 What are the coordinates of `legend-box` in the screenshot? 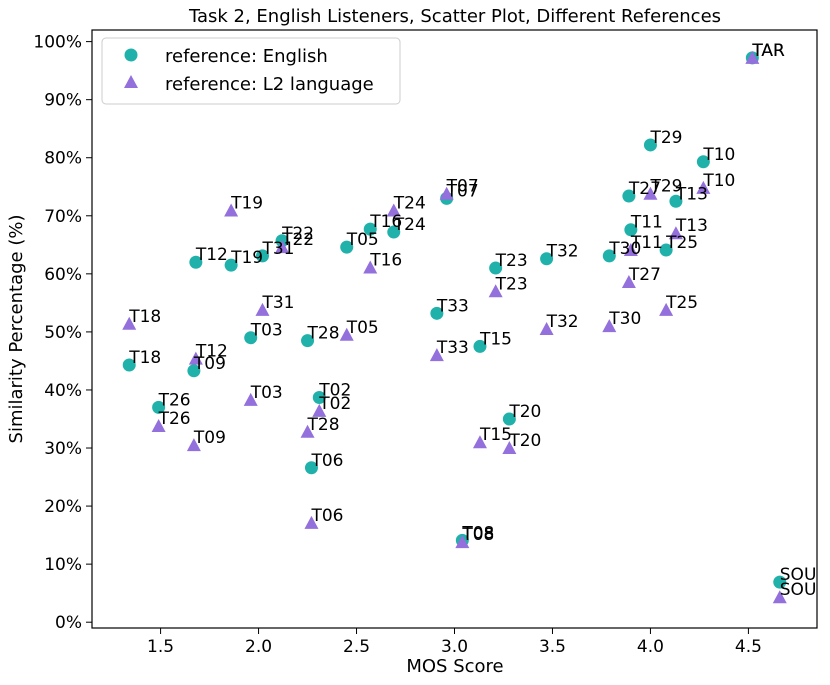 It's located at (251, 71).